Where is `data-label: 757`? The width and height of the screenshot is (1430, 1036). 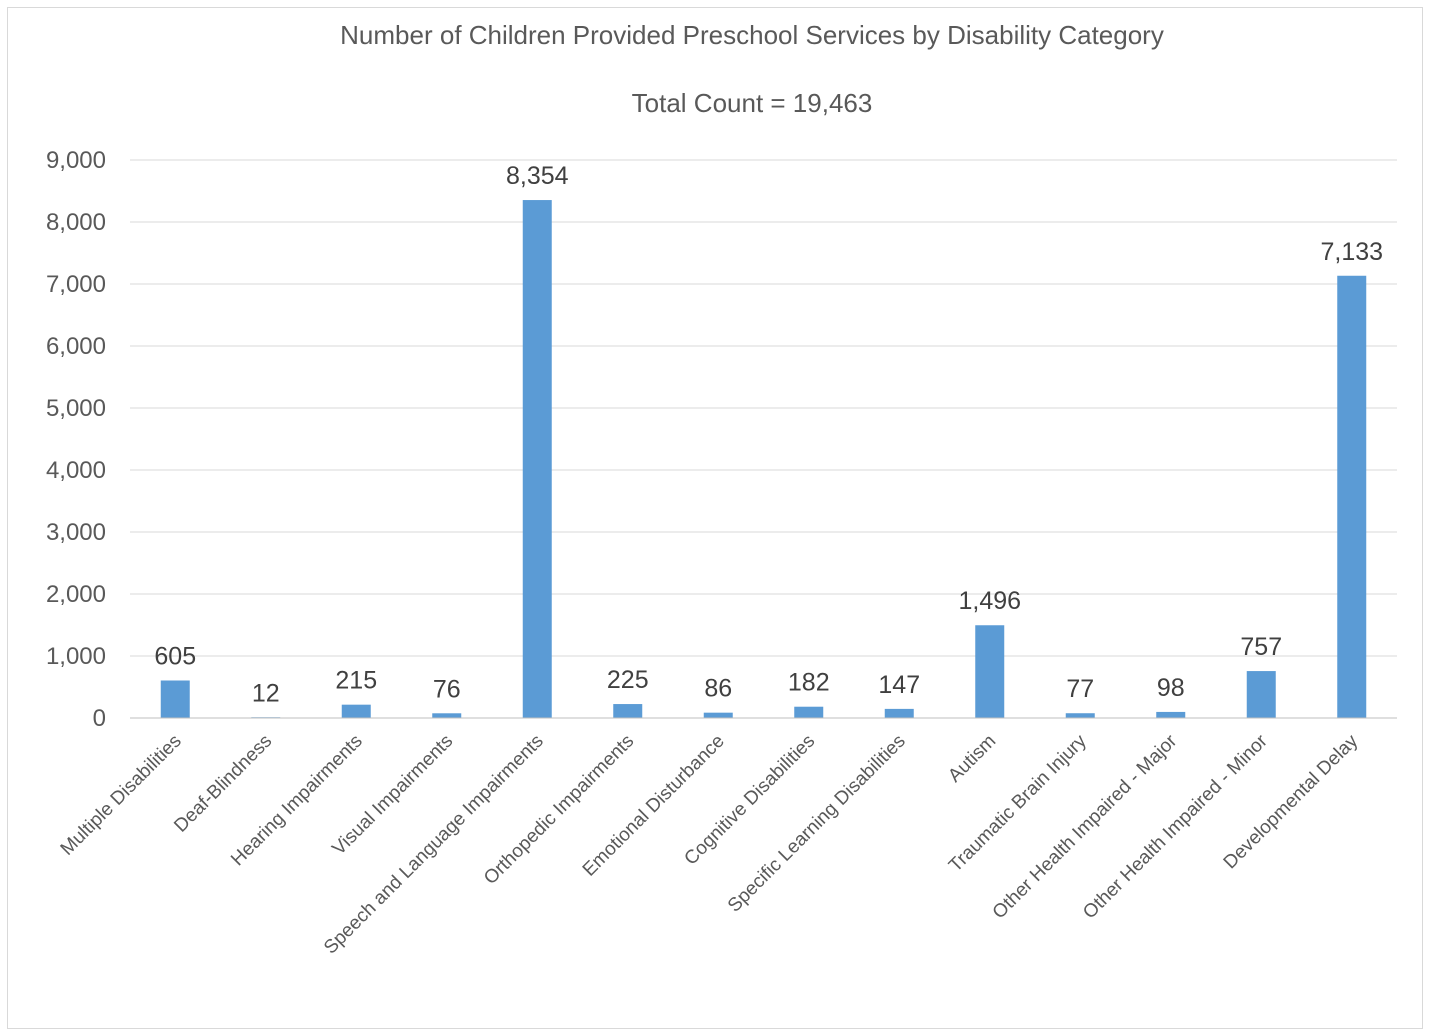 data-label: 757 is located at coordinates (1261, 647).